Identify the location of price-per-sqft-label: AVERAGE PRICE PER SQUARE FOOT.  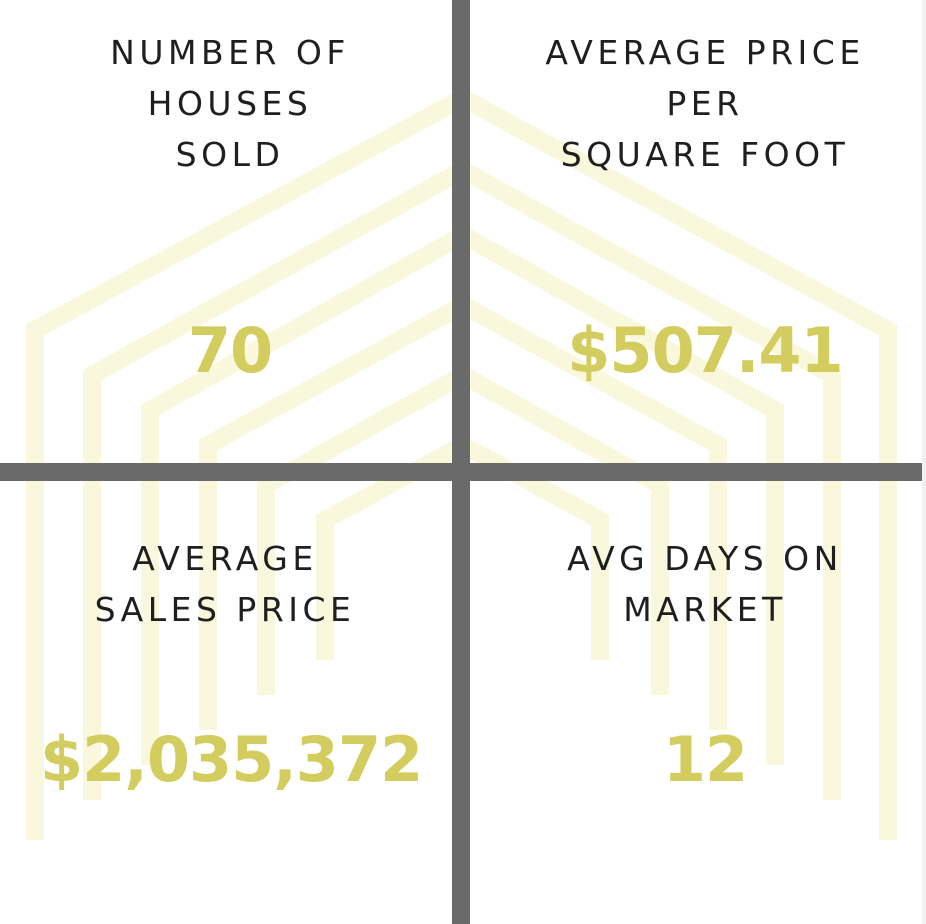
(705, 103).